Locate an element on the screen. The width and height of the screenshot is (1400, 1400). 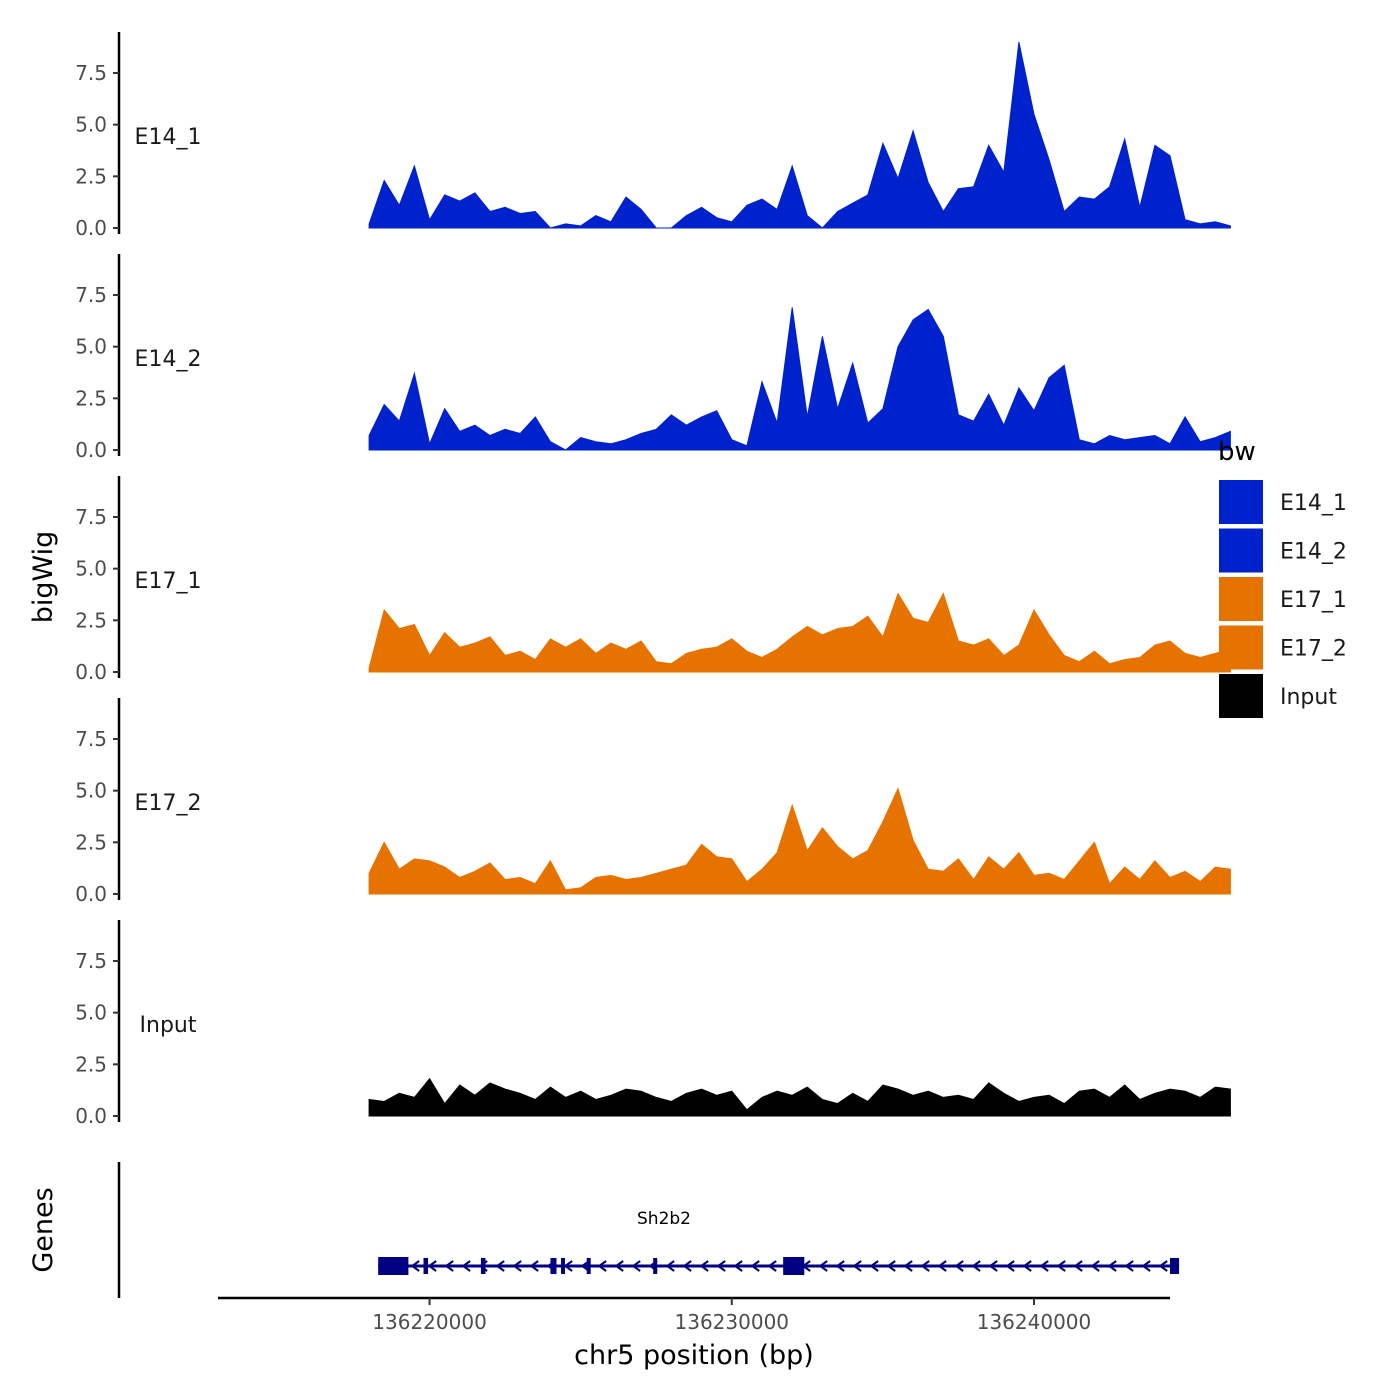
legend-label: E17_1 is located at coordinates (1313, 600).